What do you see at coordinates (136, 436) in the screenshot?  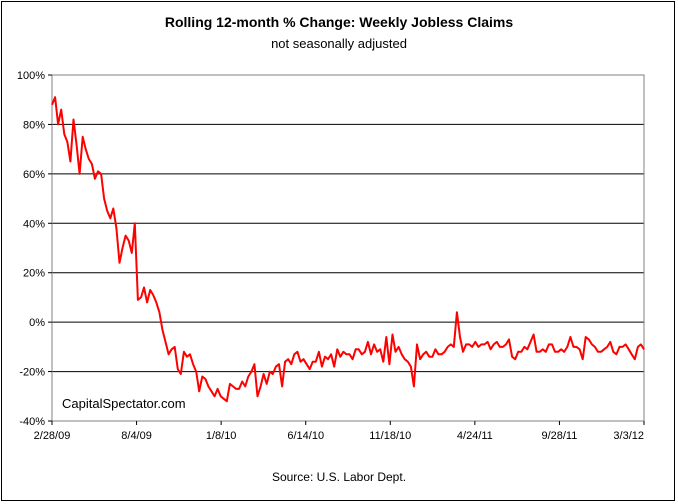 I see `x-tick-label: 8/4/09` at bounding box center [136, 436].